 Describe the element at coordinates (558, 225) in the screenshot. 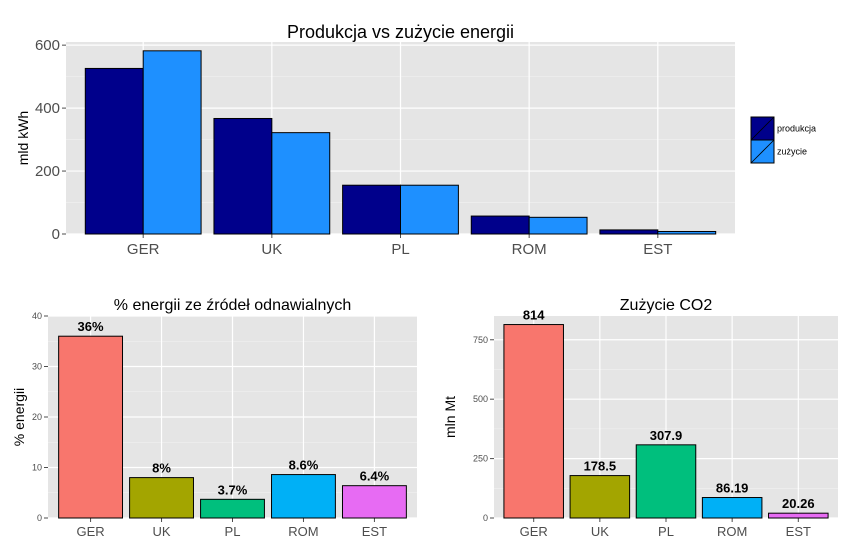

I see `bar-zużycie-ROM` at that location.